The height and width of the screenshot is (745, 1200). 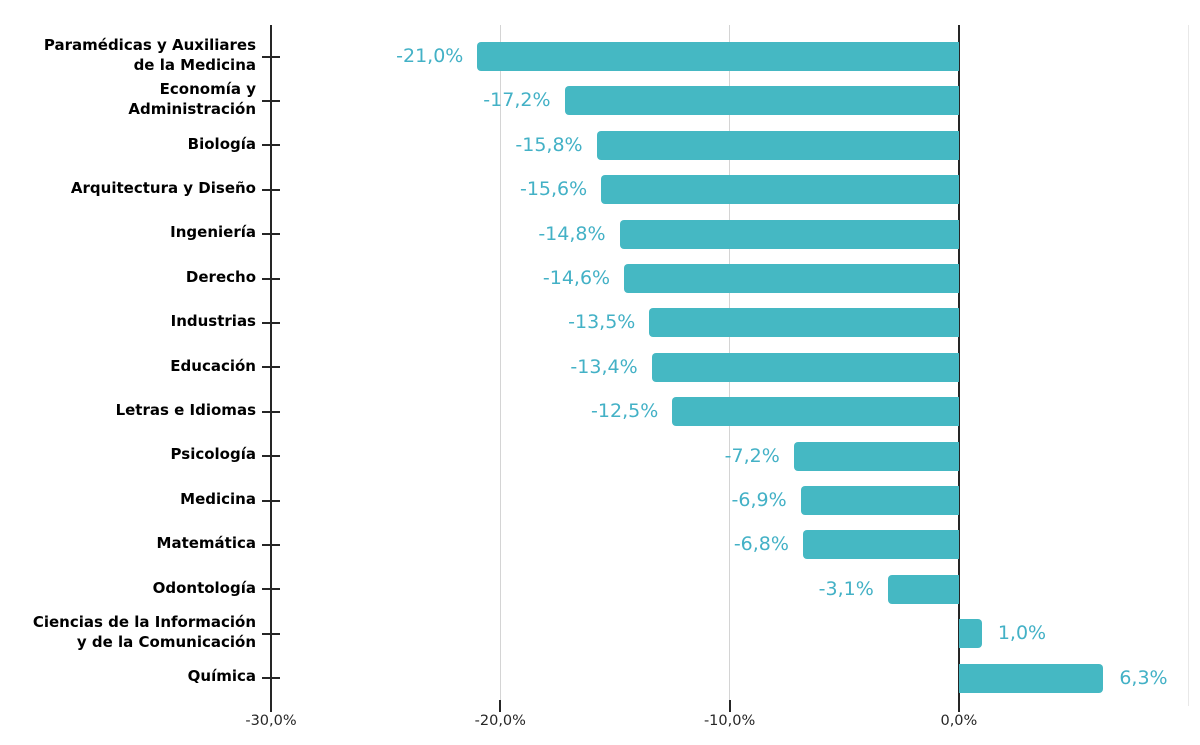 I want to click on category-label: Psicología, so click(x=128, y=455).